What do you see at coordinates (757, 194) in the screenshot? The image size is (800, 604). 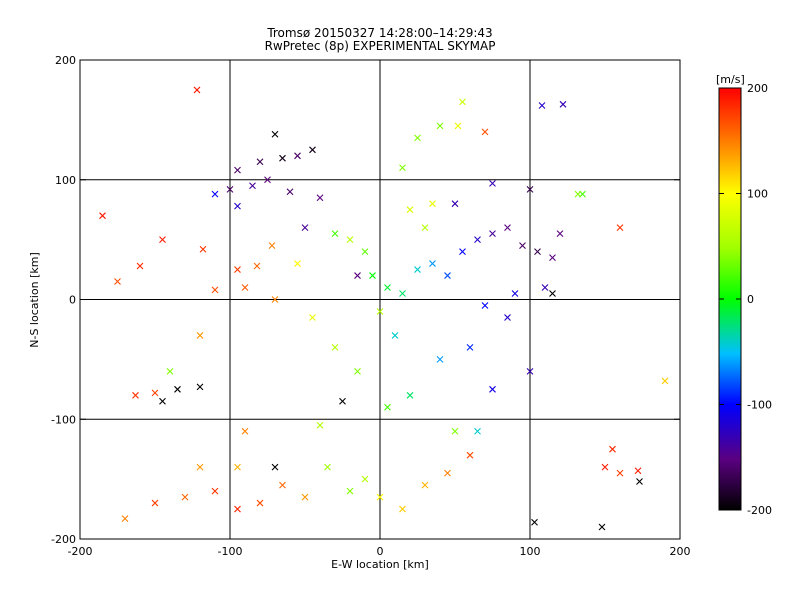 I see `colorbar-tick-label: 100` at bounding box center [757, 194].